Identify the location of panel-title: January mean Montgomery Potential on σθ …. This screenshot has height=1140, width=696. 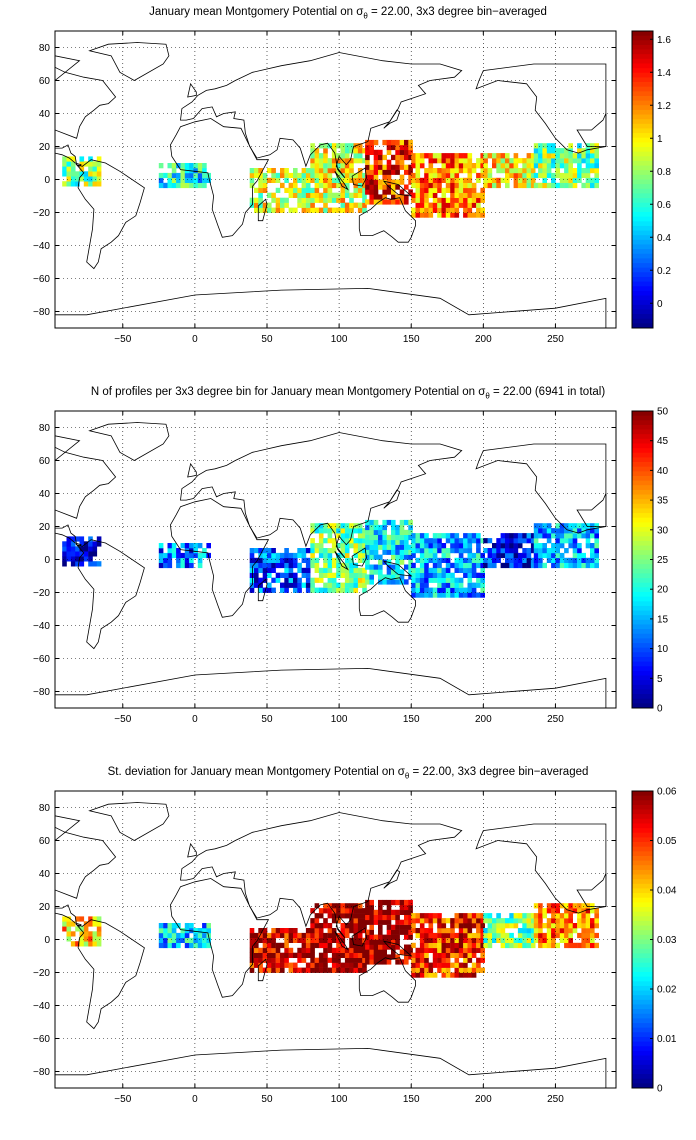
(348, 13).